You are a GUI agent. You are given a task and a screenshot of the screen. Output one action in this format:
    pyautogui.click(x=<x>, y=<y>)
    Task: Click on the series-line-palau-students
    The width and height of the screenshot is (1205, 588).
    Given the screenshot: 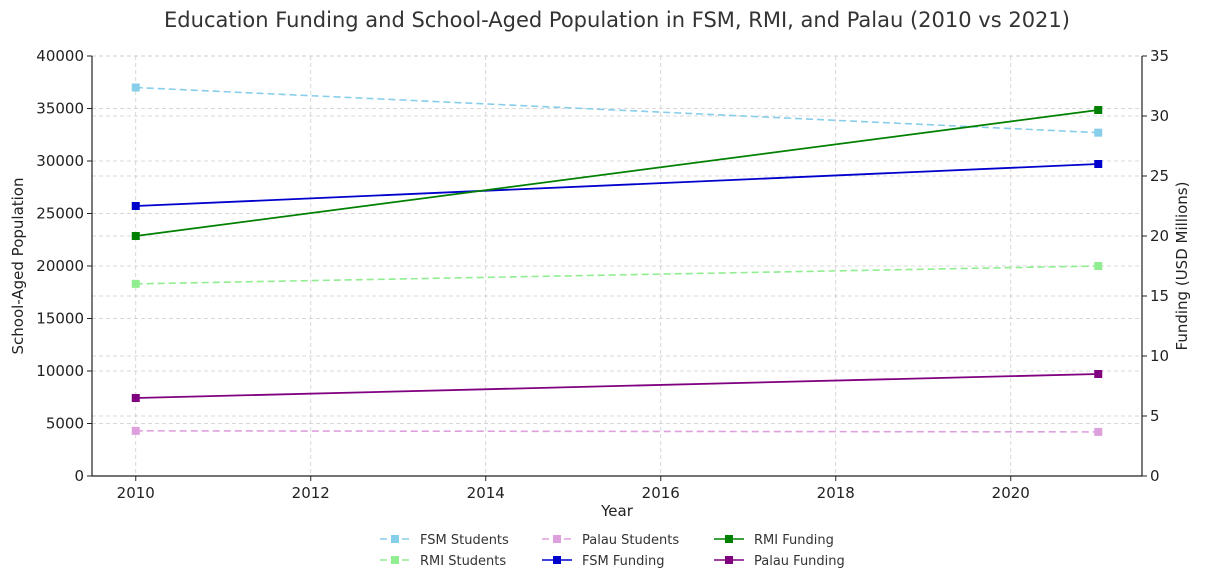 What is the action you would take?
    pyautogui.click(x=617, y=431)
    